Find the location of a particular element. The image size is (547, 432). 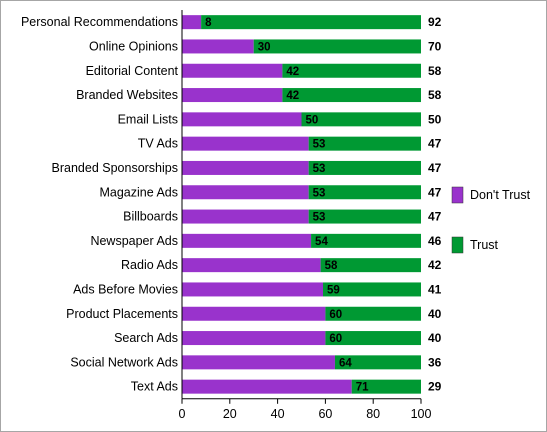

legend-swatch-dont-trust is located at coordinates (457, 195).